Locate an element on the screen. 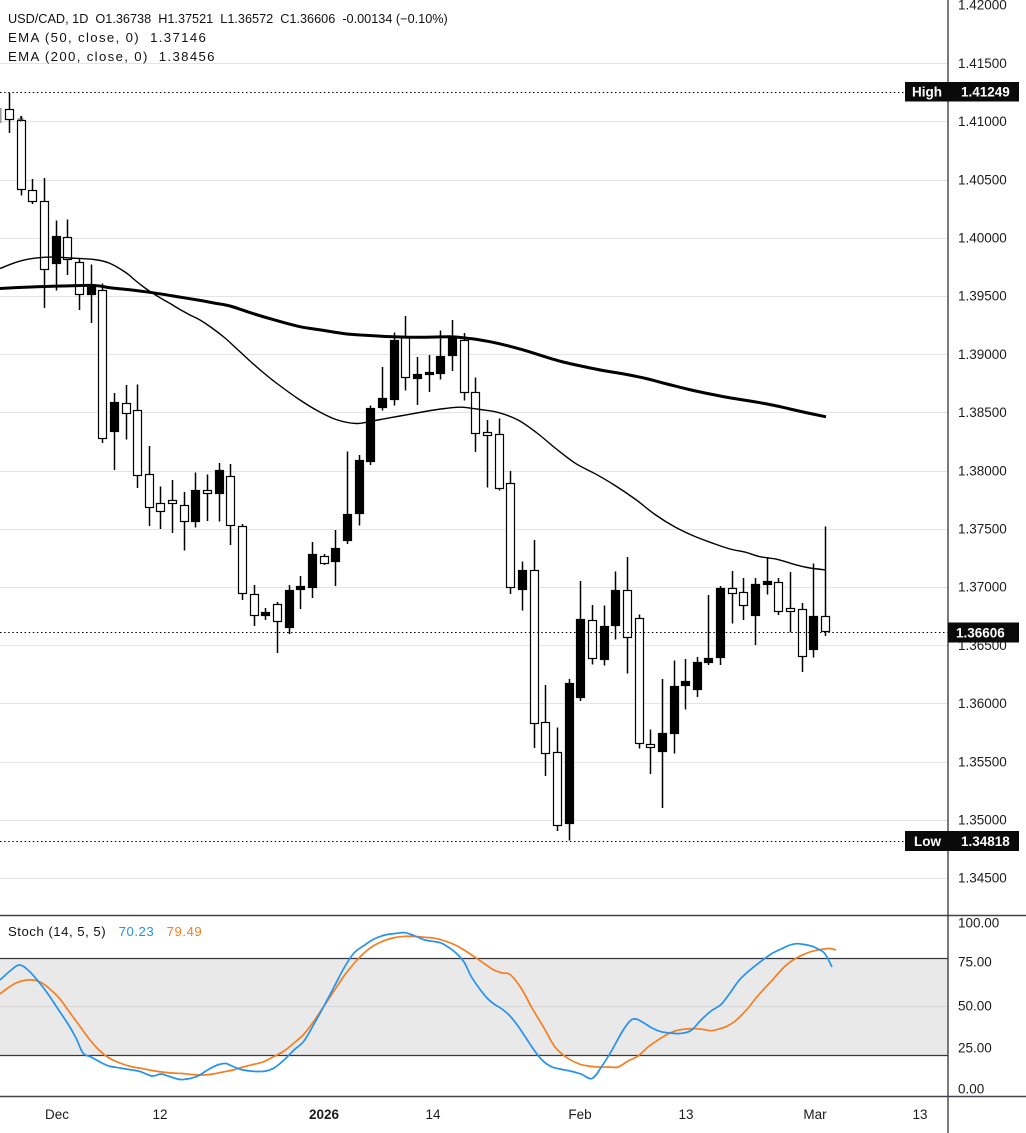  svg-text: Mar is located at coordinates (815, 1114).